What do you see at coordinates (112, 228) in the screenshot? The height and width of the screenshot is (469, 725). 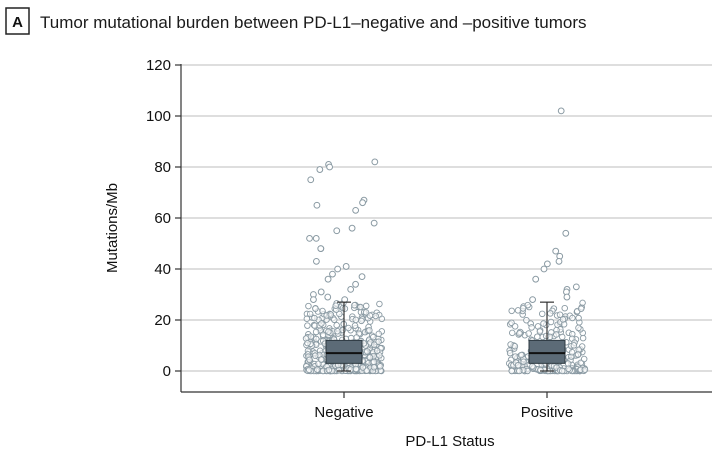 I see `y-axis-title: Mutations/Mb` at bounding box center [112, 228].